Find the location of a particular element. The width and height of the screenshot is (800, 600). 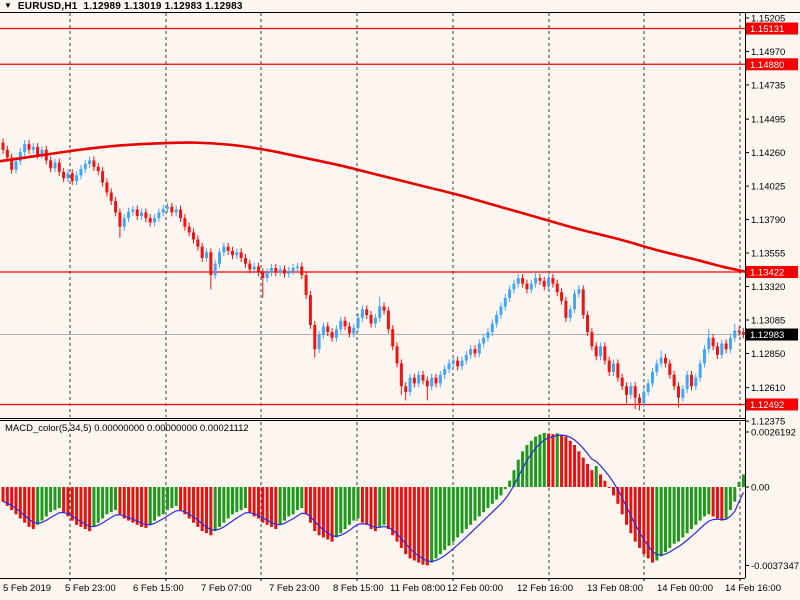

time-axis-label: 12 Feb 16:00 is located at coordinates (545, 588).